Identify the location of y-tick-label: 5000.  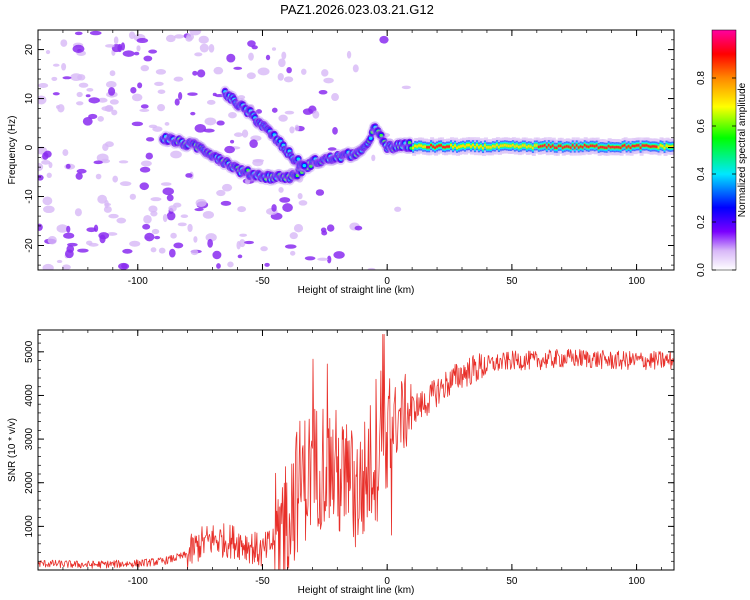
(29, 351).